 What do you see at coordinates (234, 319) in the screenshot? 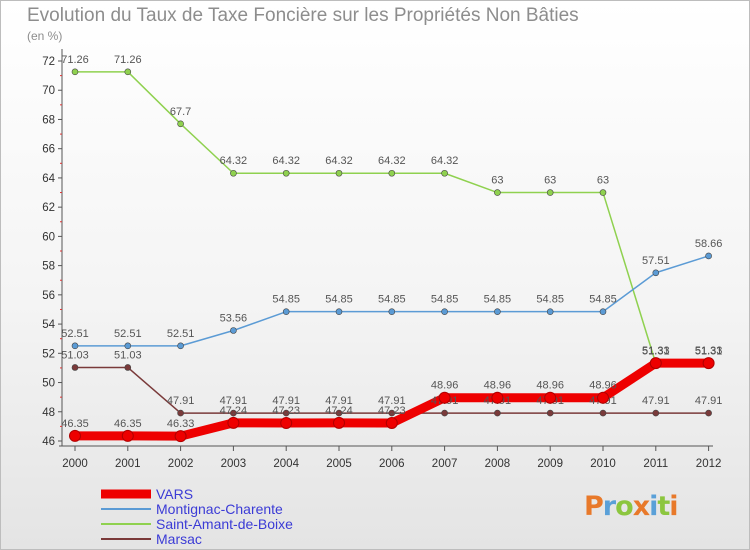
I see `data-label: 53.56` at bounding box center [234, 319].